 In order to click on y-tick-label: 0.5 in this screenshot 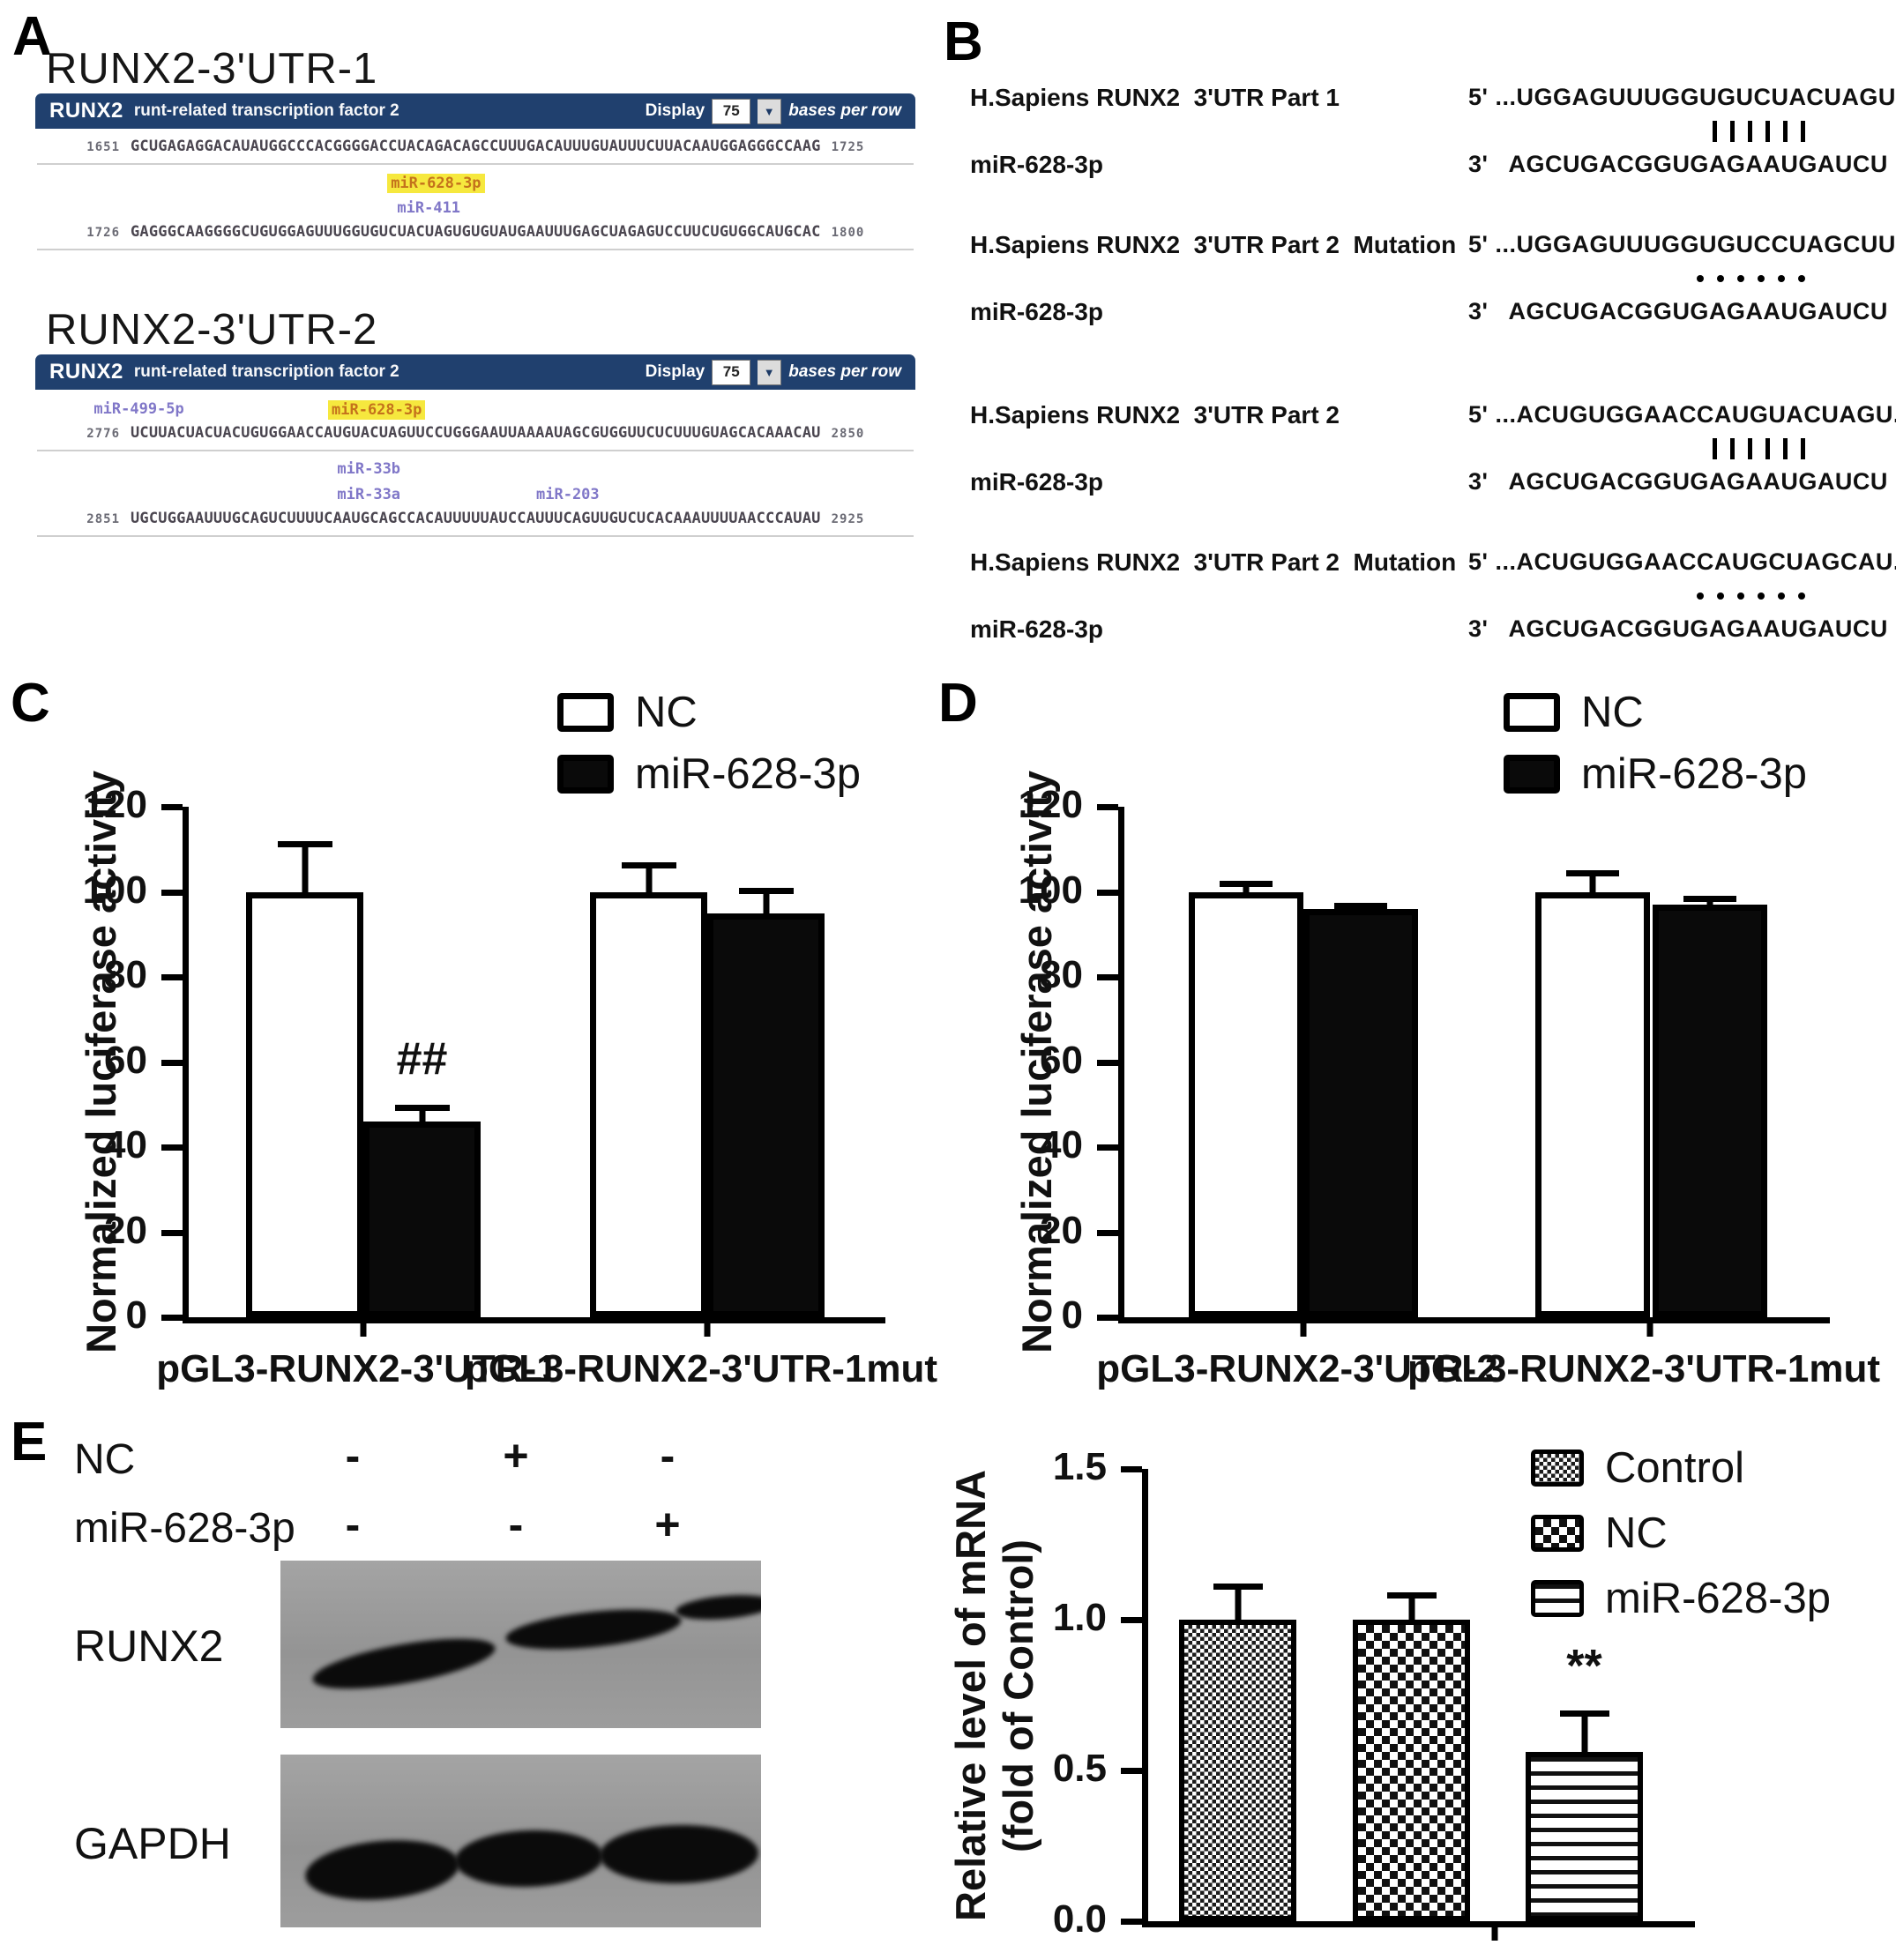, I will do `click(1079, 1768)`.